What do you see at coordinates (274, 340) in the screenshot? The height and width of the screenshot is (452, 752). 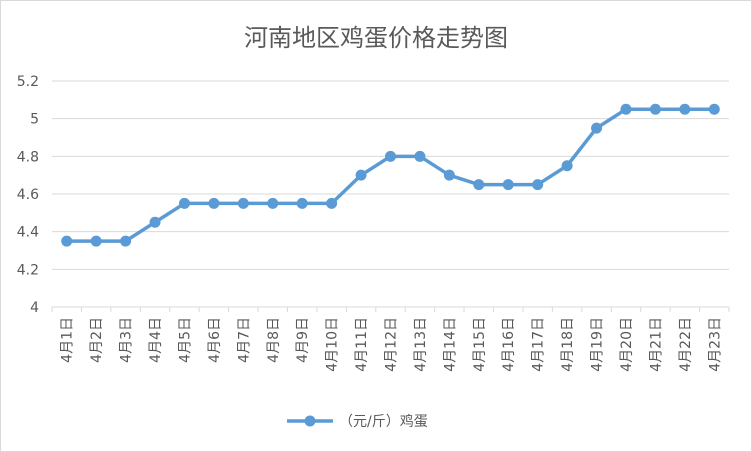 I see `x-tick-label: 4月8日` at bounding box center [274, 340].